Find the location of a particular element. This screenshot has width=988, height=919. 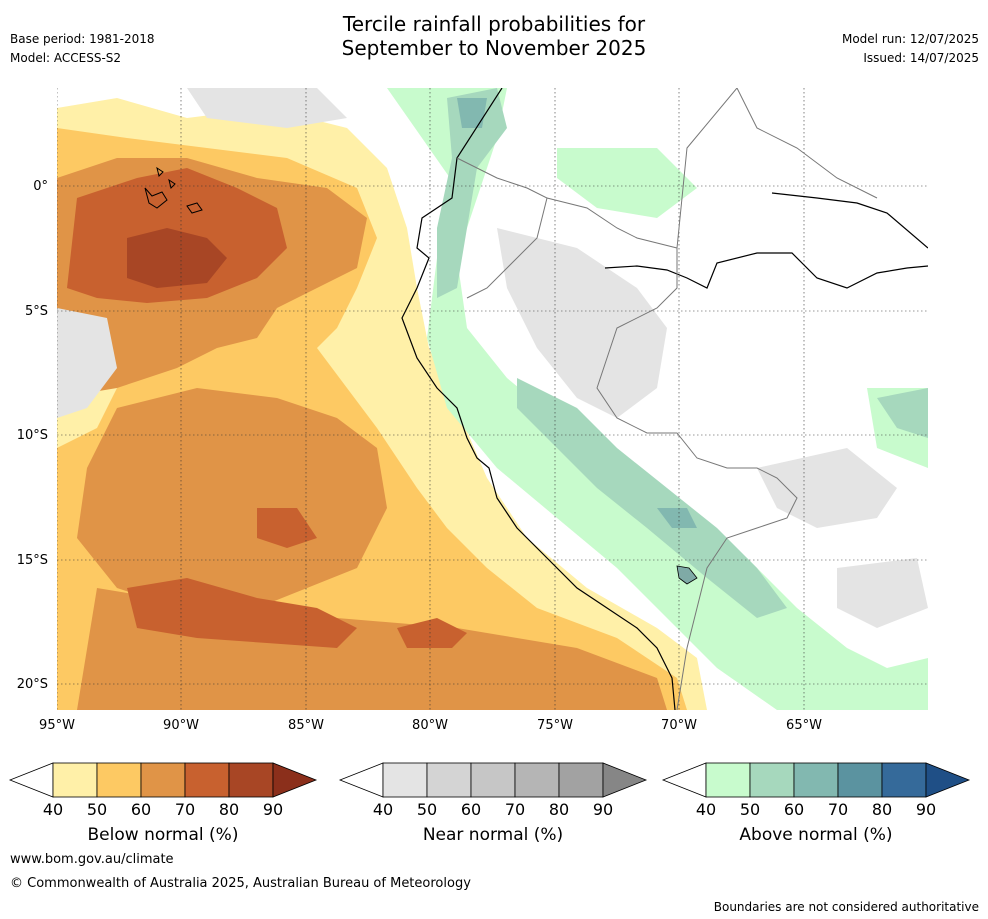

lat-label-15s: 15°S is located at coordinates (32, 560).